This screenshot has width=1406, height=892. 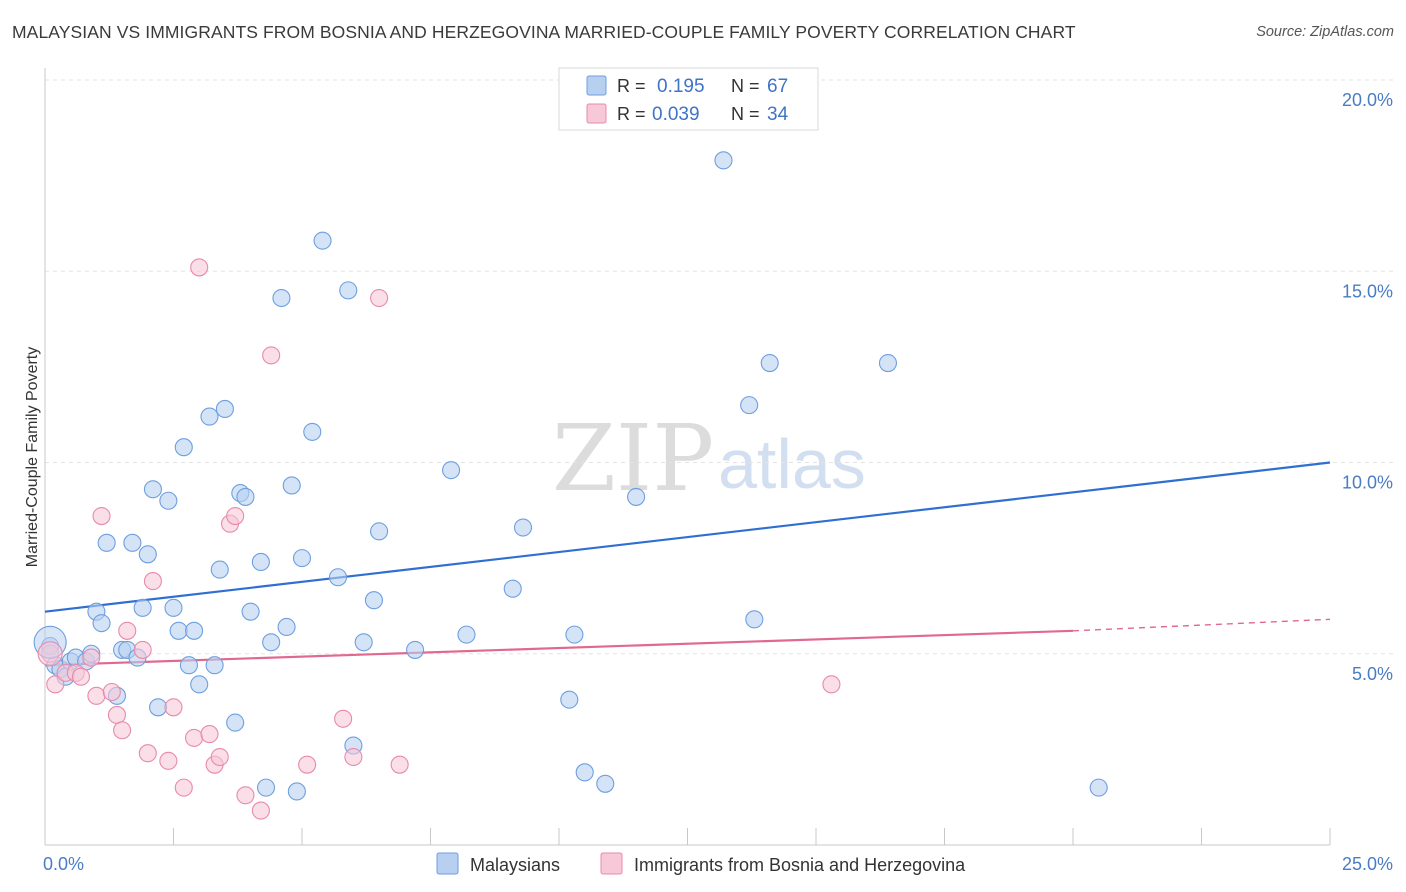 I want to click on stats-legend-n-value-1: 34, so click(x=778, y=114).